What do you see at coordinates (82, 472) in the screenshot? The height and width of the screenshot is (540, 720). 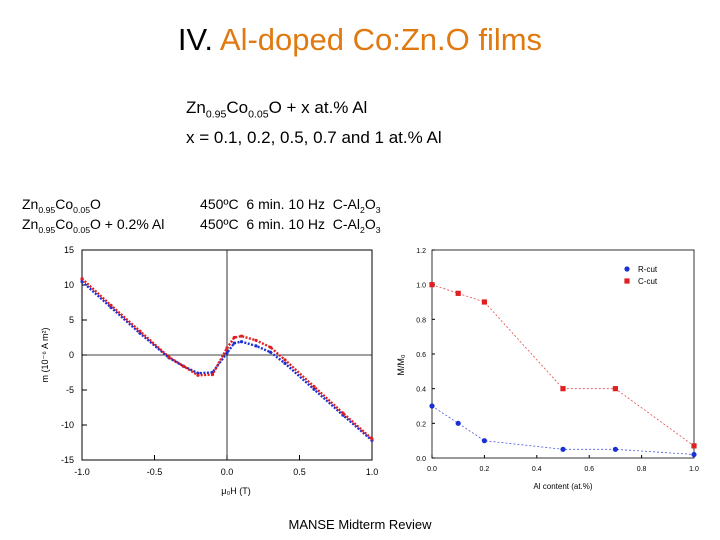 I see `left-x-tick-label: -1.0` at bounding box center [82, 472].